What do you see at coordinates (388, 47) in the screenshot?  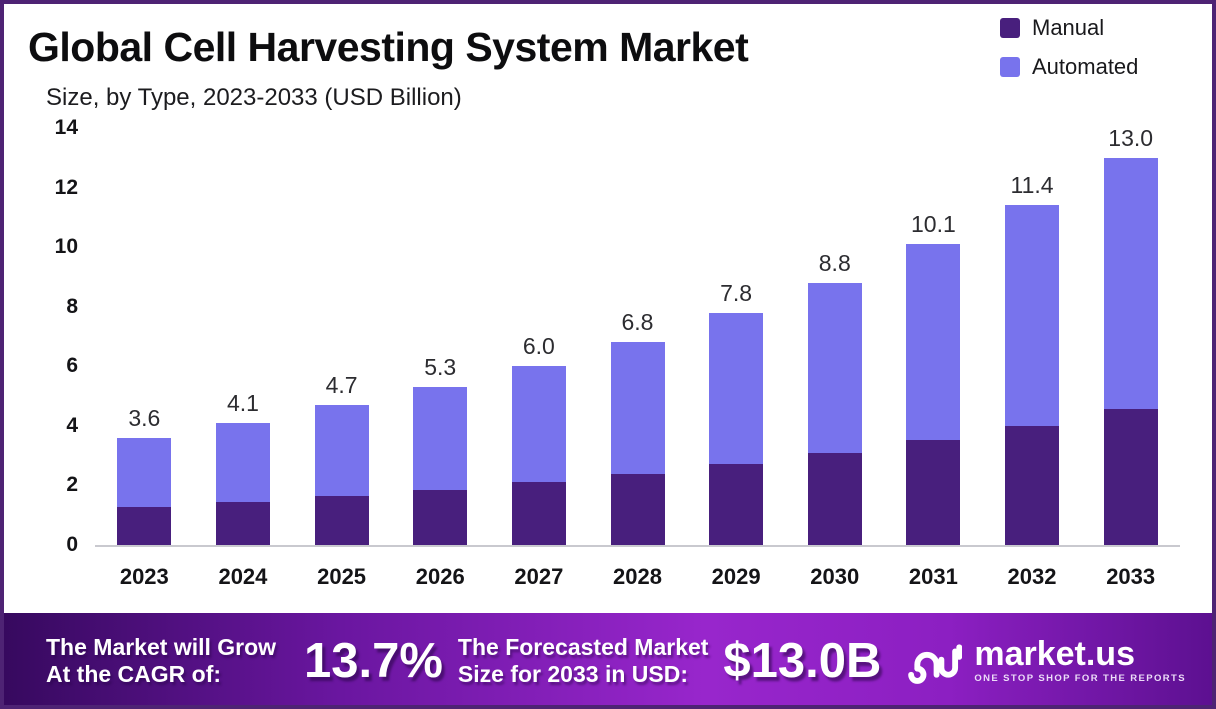 I see `page-title: Global Cell Harvesting System Market` at bounding box center [388, 47].